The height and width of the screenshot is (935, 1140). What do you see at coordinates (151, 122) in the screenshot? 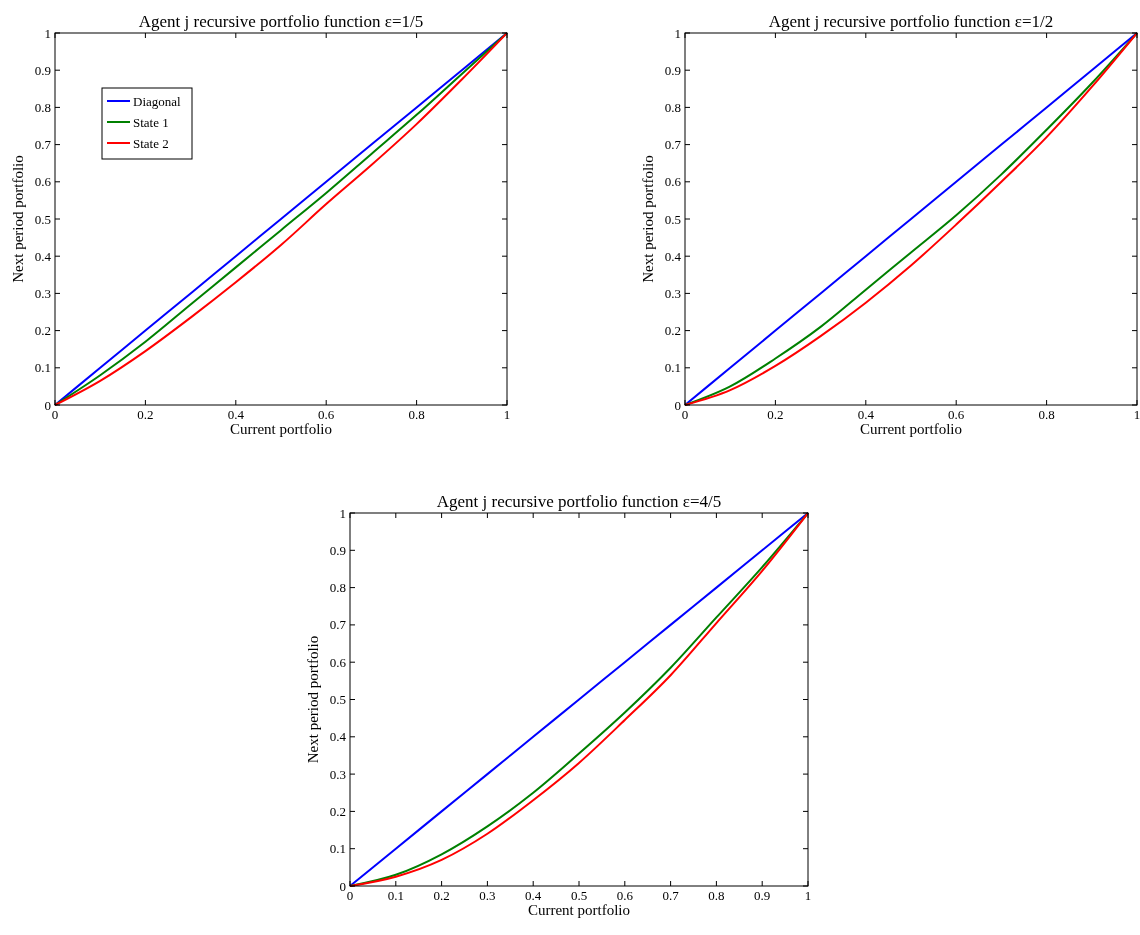
I see `legend-label: State 1` at bounding box center [151, 122].